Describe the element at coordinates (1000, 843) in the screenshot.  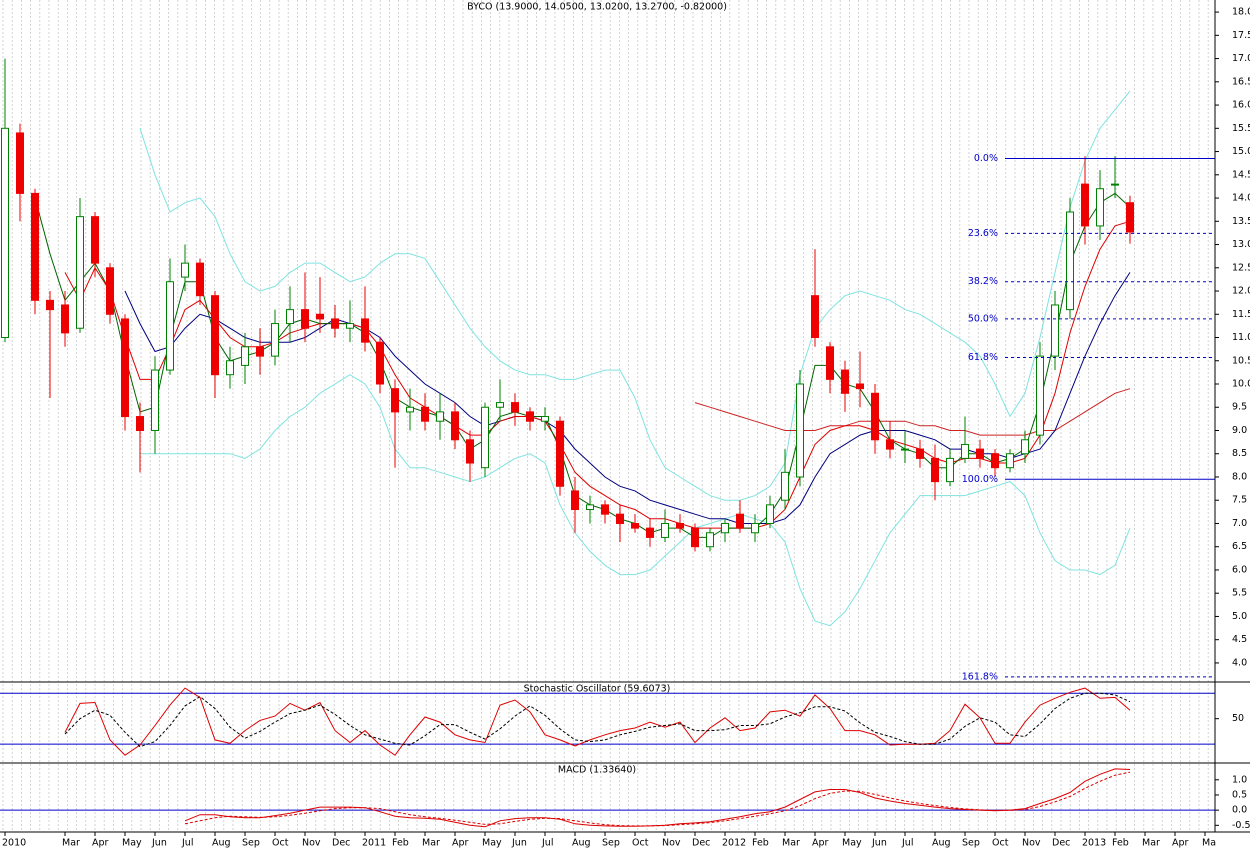
I see `x-tick-label: Oct` at that location.